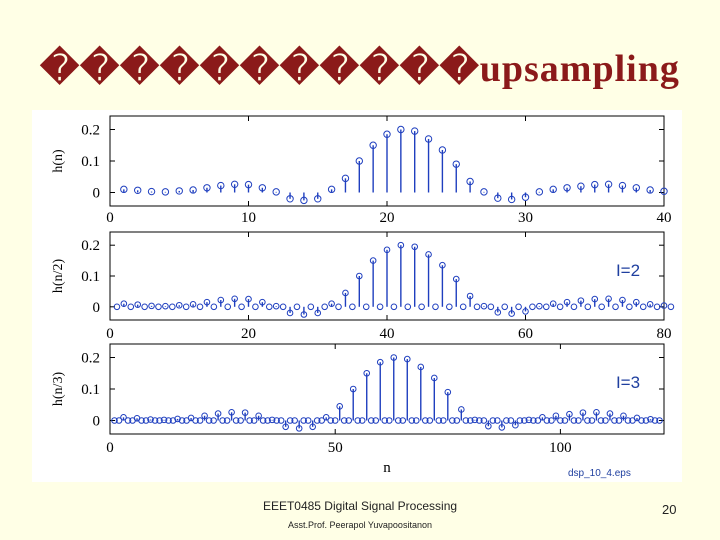  Describe the element at coordinates (360, 69) in the screenshot. I see `slide-title: �����������upsampling` at that location.